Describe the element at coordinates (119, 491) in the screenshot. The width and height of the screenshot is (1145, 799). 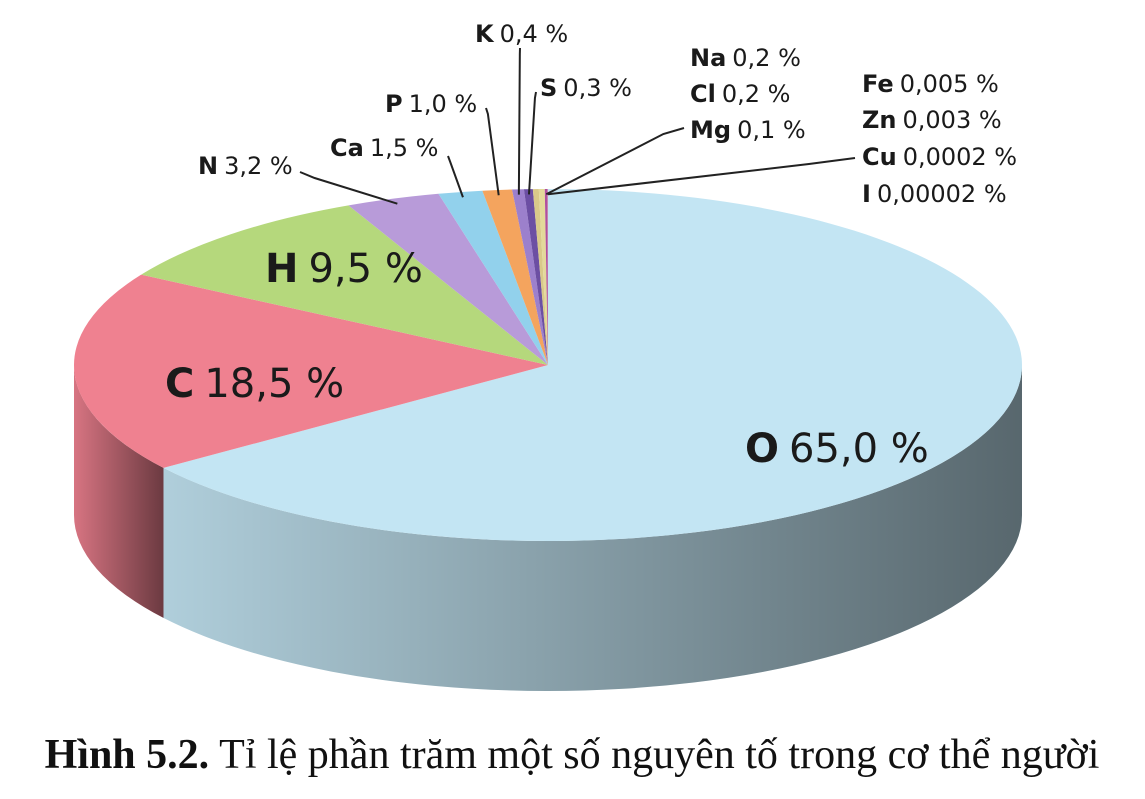
I see `slice-side-shade` at that location.